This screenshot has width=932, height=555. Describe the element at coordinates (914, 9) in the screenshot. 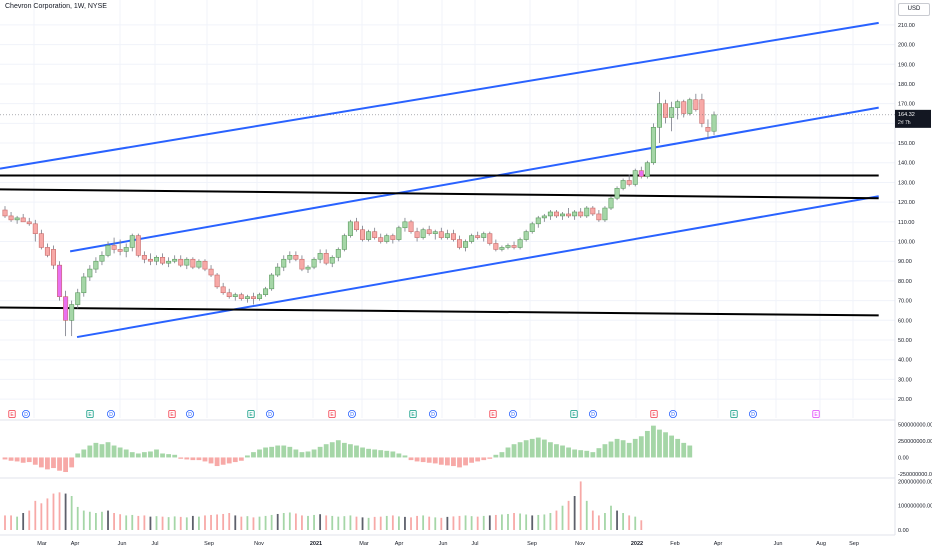

I see `currency-button: USD` at that location.